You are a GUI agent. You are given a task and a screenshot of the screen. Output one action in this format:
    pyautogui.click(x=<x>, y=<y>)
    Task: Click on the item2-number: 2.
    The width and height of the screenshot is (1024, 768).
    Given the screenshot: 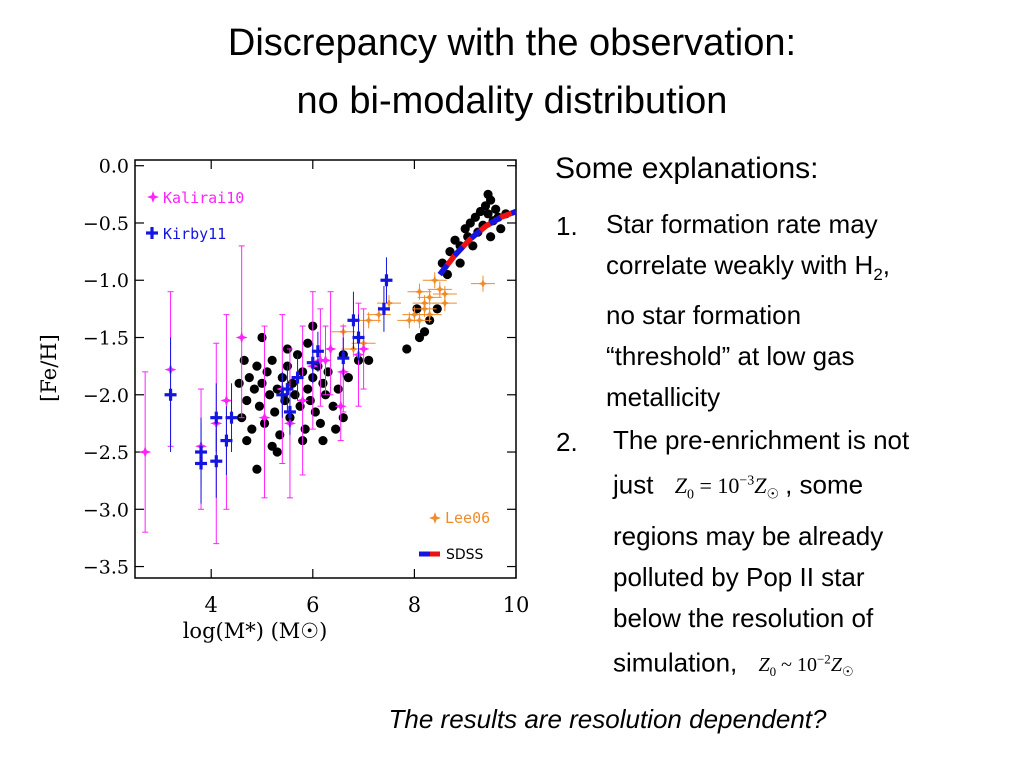 What is the action you would take?
    pyautogui.click(x=567, y=442)
    